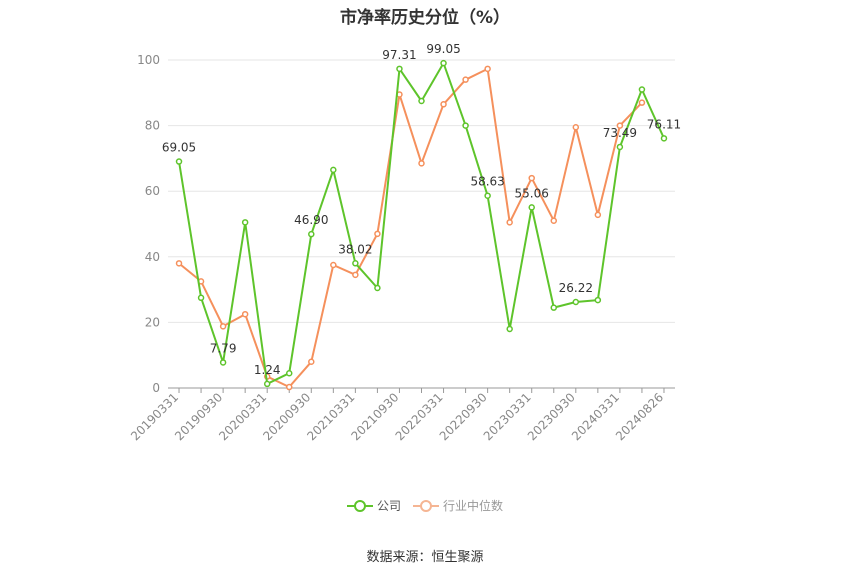 The image size is (850, 575). I want to click on legend-industry-label: 行业中位数, so click(473, 506).